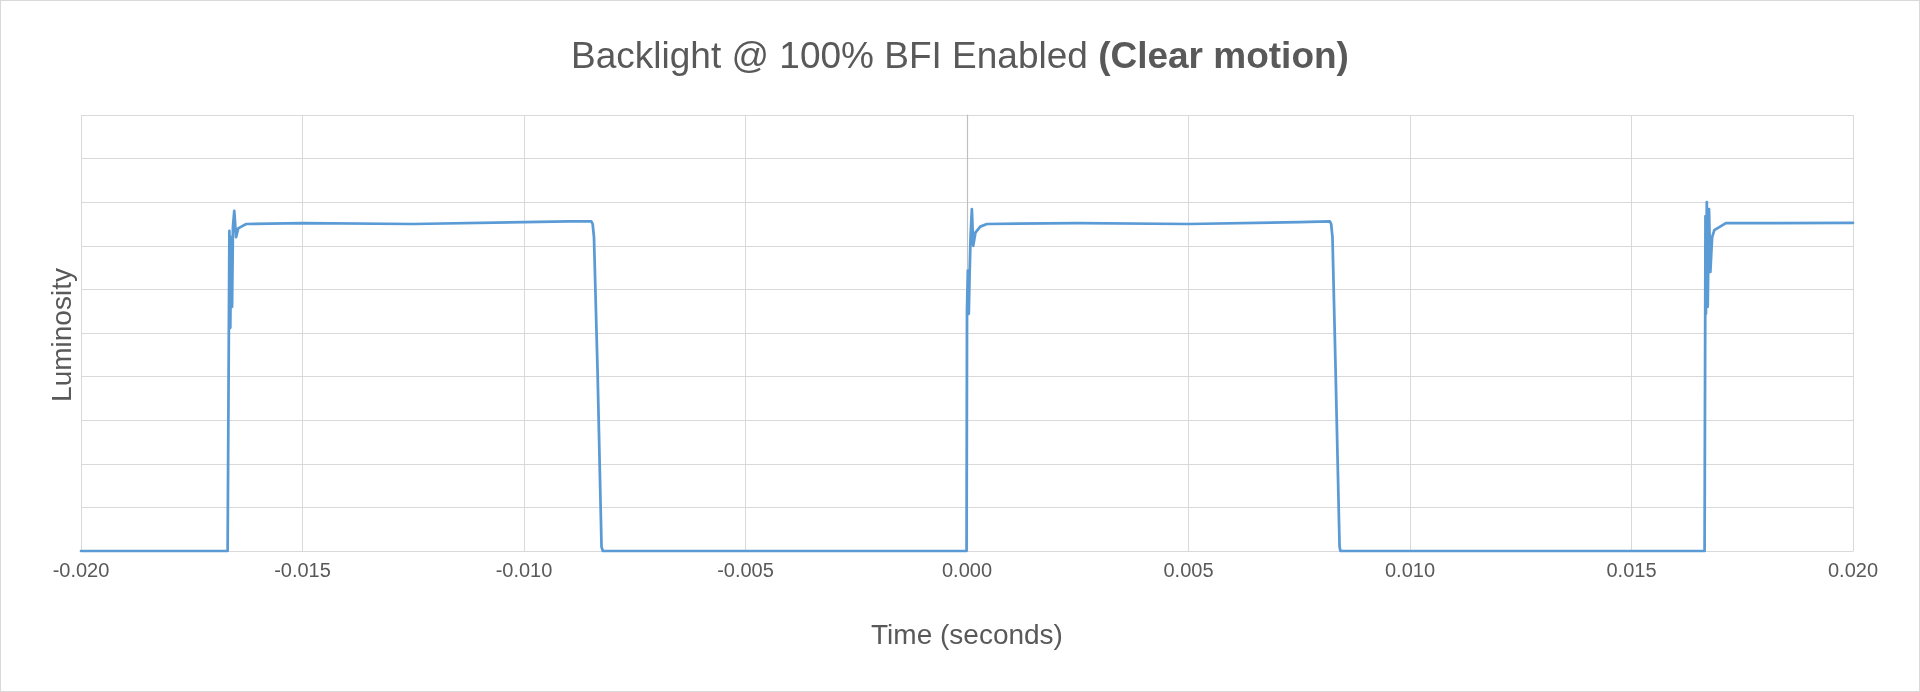 This screenshot has width=1920, height=692. I want to click on x-tick-label: 0.020, so click(1853, 570).